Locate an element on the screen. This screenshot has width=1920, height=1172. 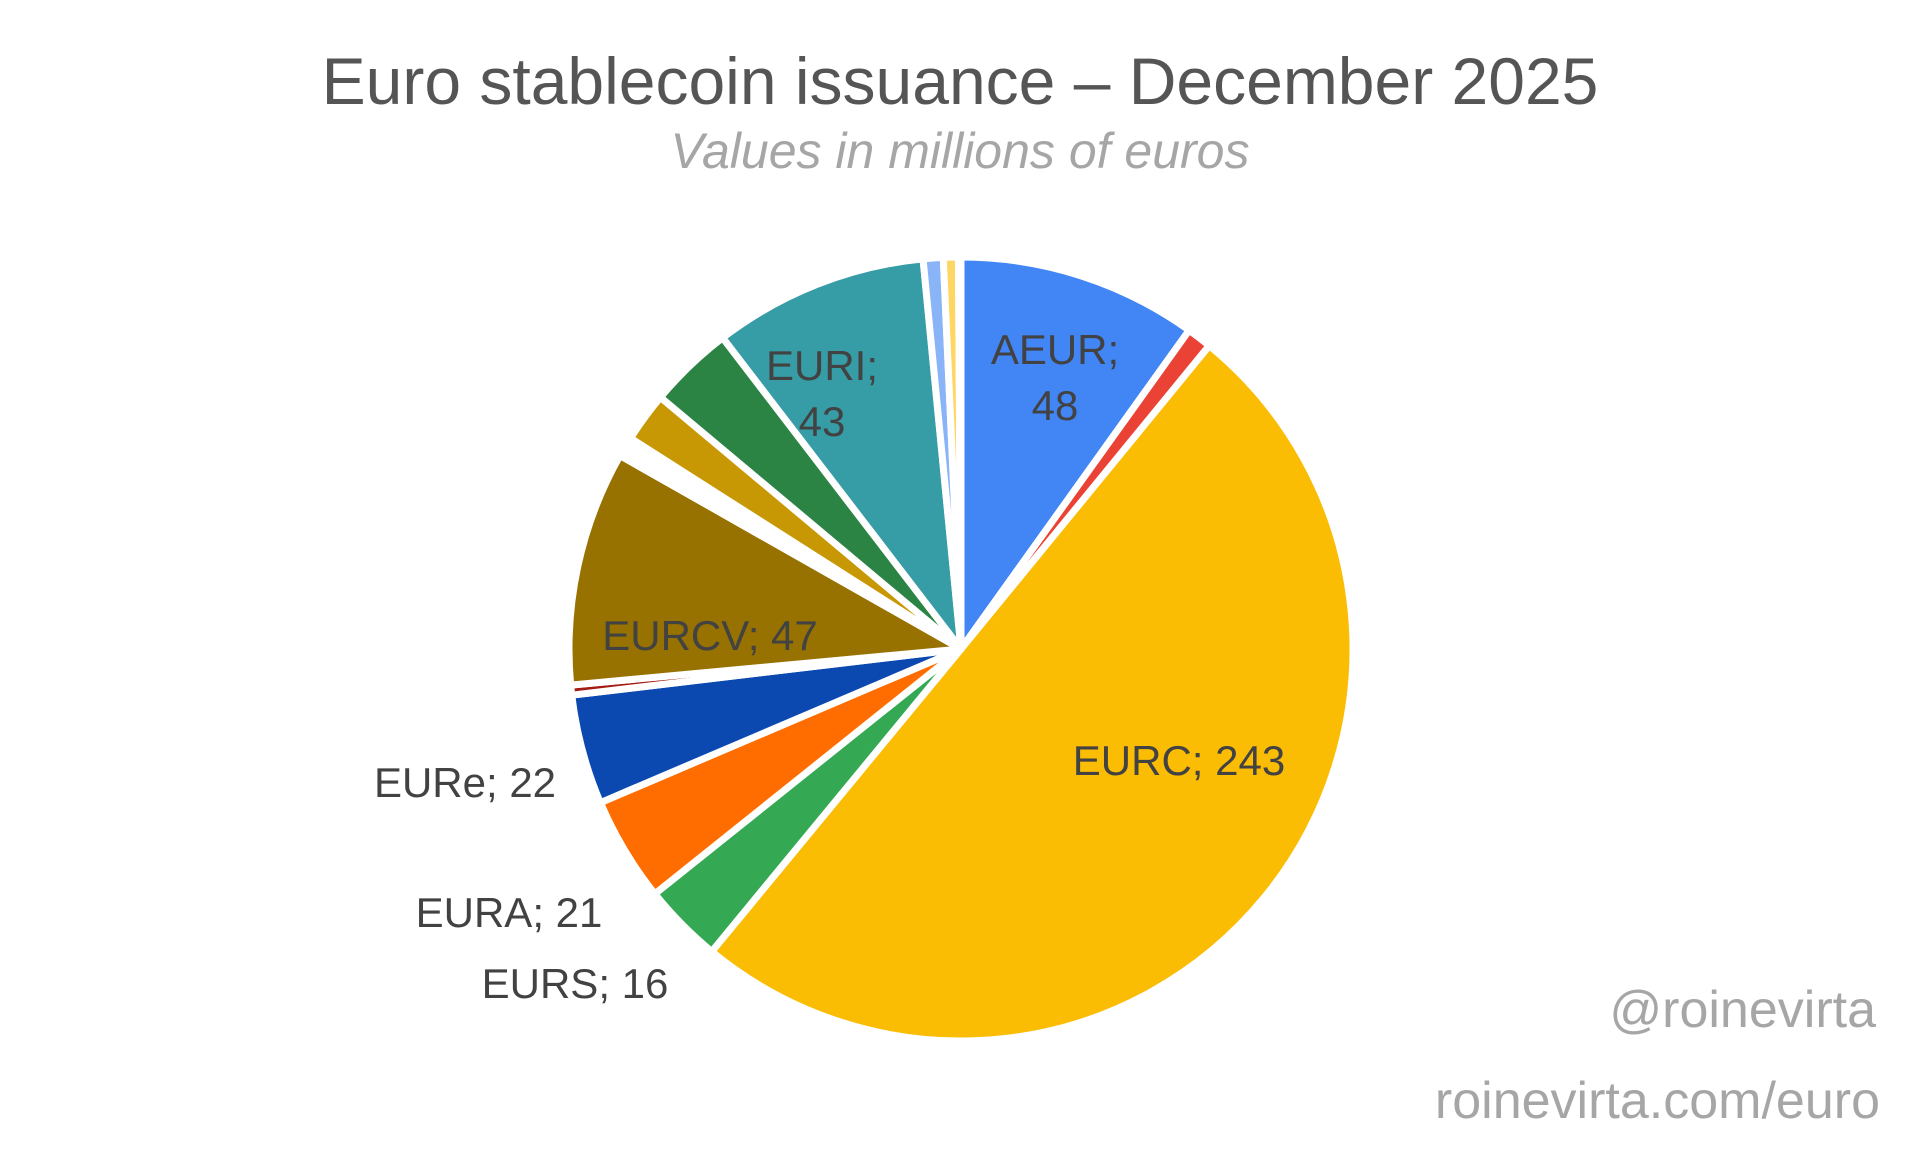
slice-label-eurc: EURC; 243 is located at coordinates (1179, 760).